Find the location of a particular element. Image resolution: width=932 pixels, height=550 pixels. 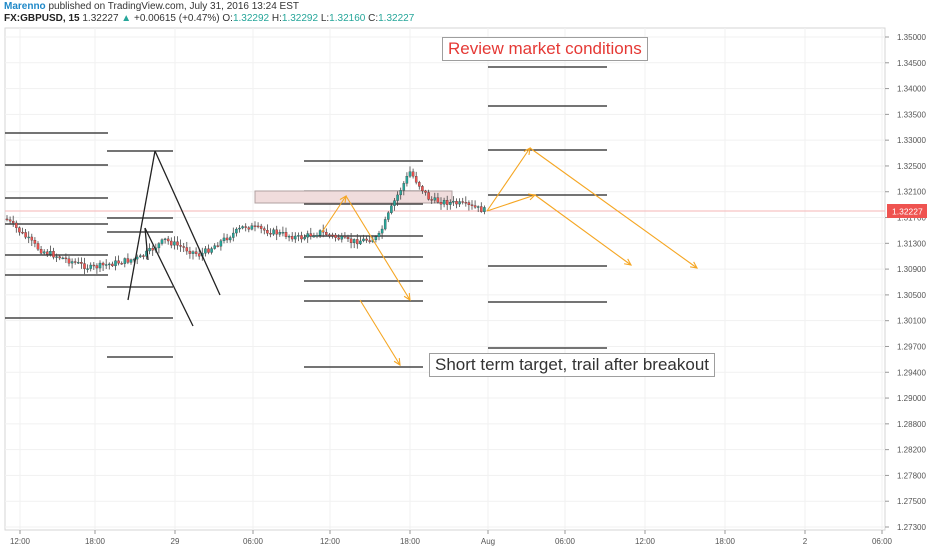

y-tick-label: 1.31300 is located at coordinates (911, 243).